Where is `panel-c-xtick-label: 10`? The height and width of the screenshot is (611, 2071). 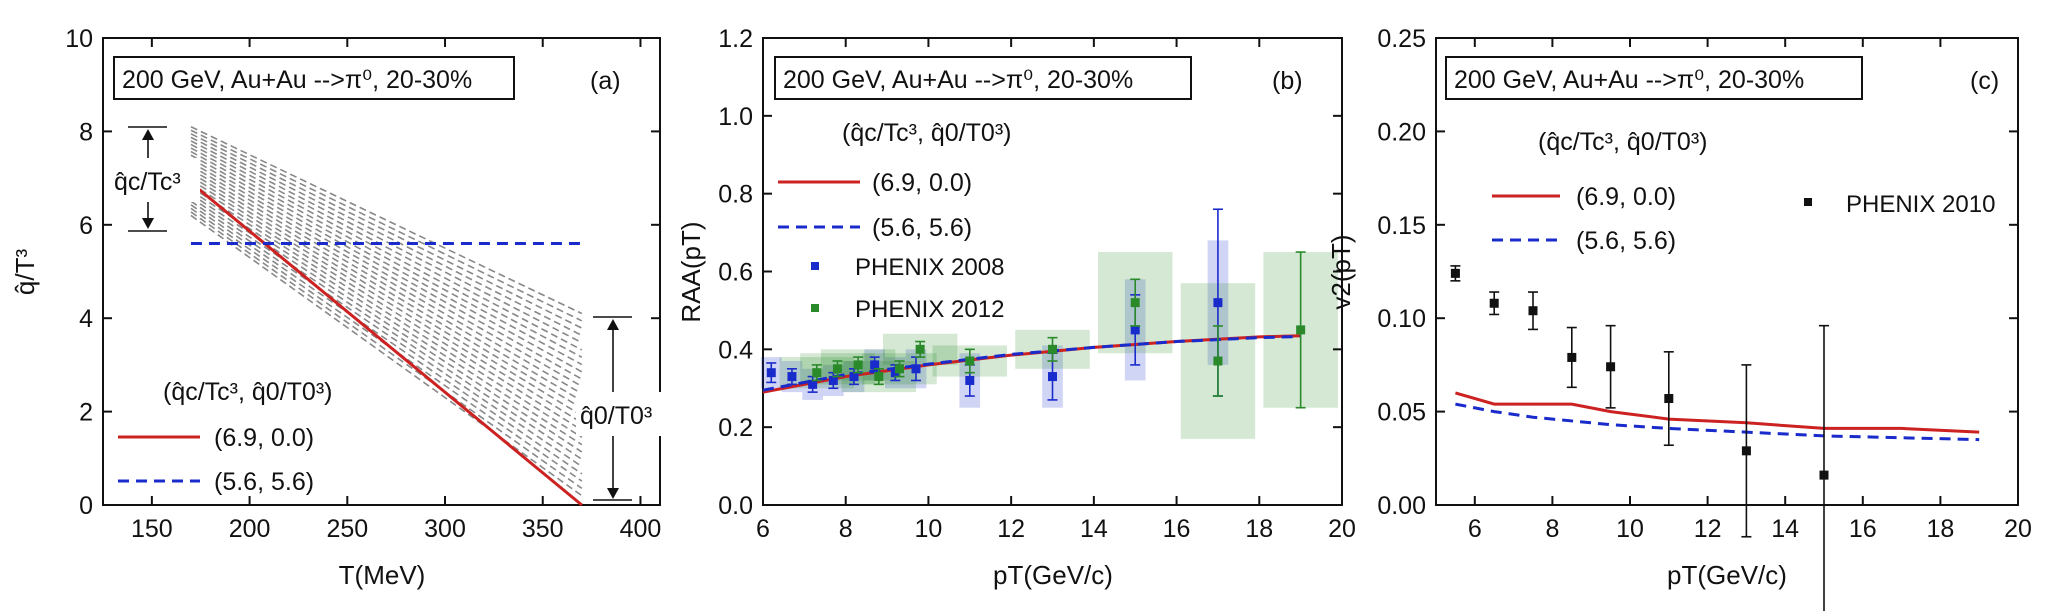 panel-c-xtick-label: 10 is located at coordinates (1630, 529).